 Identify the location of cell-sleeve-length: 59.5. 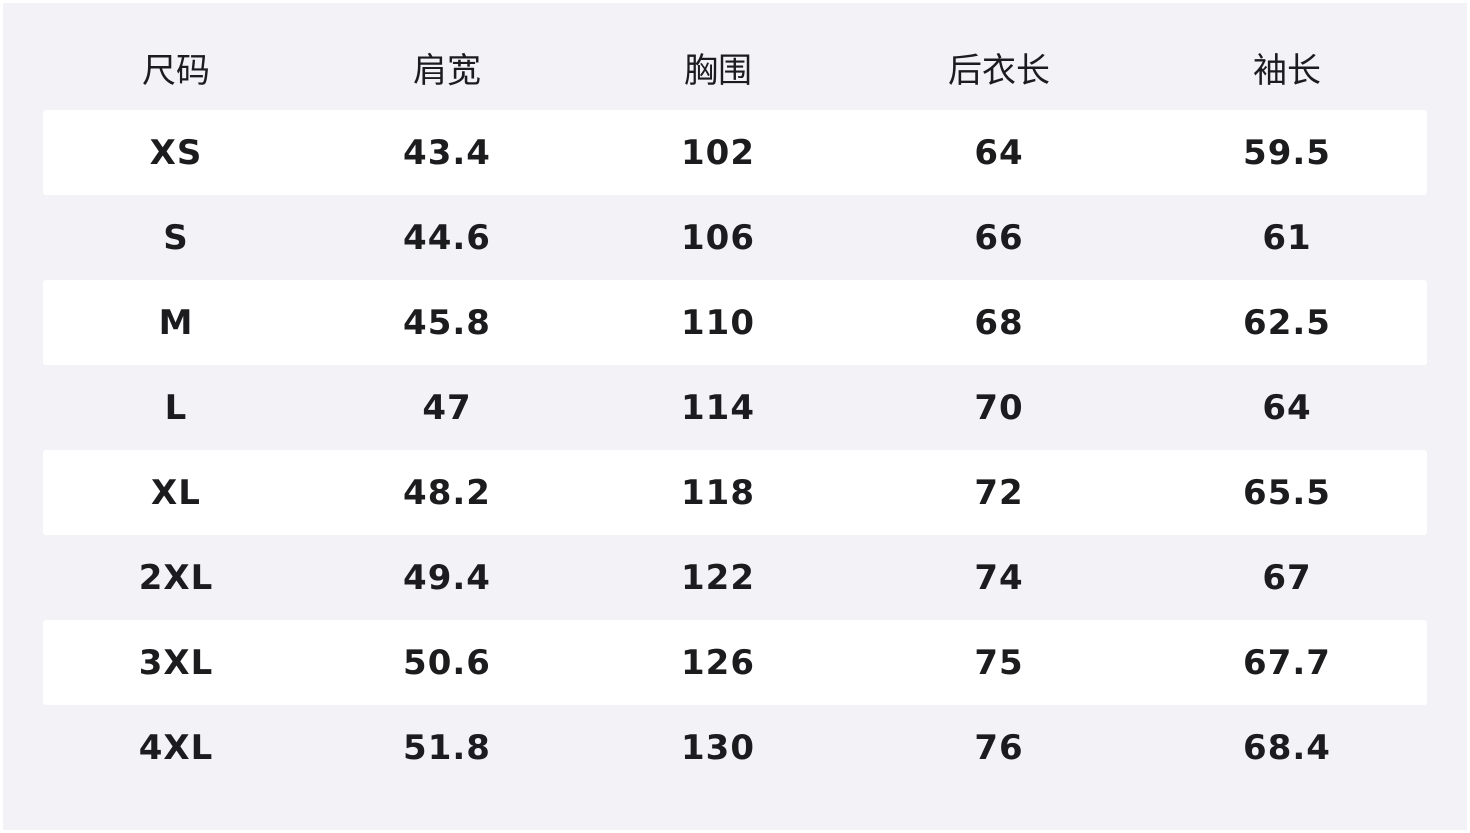
(1287, 152).